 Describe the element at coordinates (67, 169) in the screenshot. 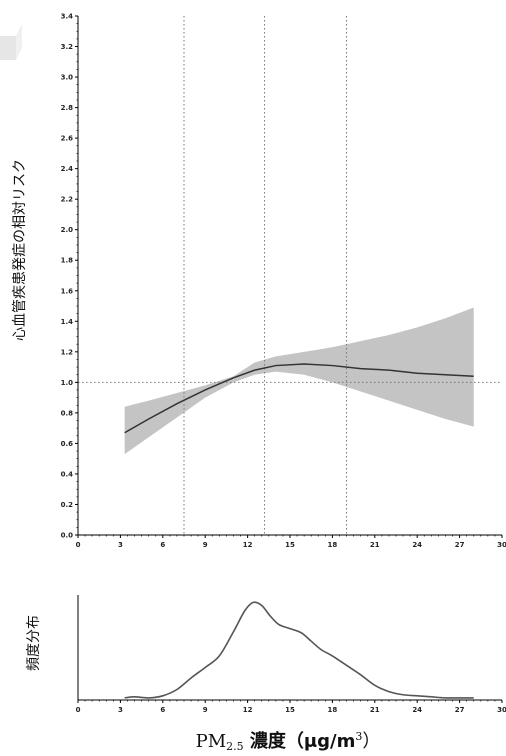

I see `y-tick-label: 2.4` at that location.